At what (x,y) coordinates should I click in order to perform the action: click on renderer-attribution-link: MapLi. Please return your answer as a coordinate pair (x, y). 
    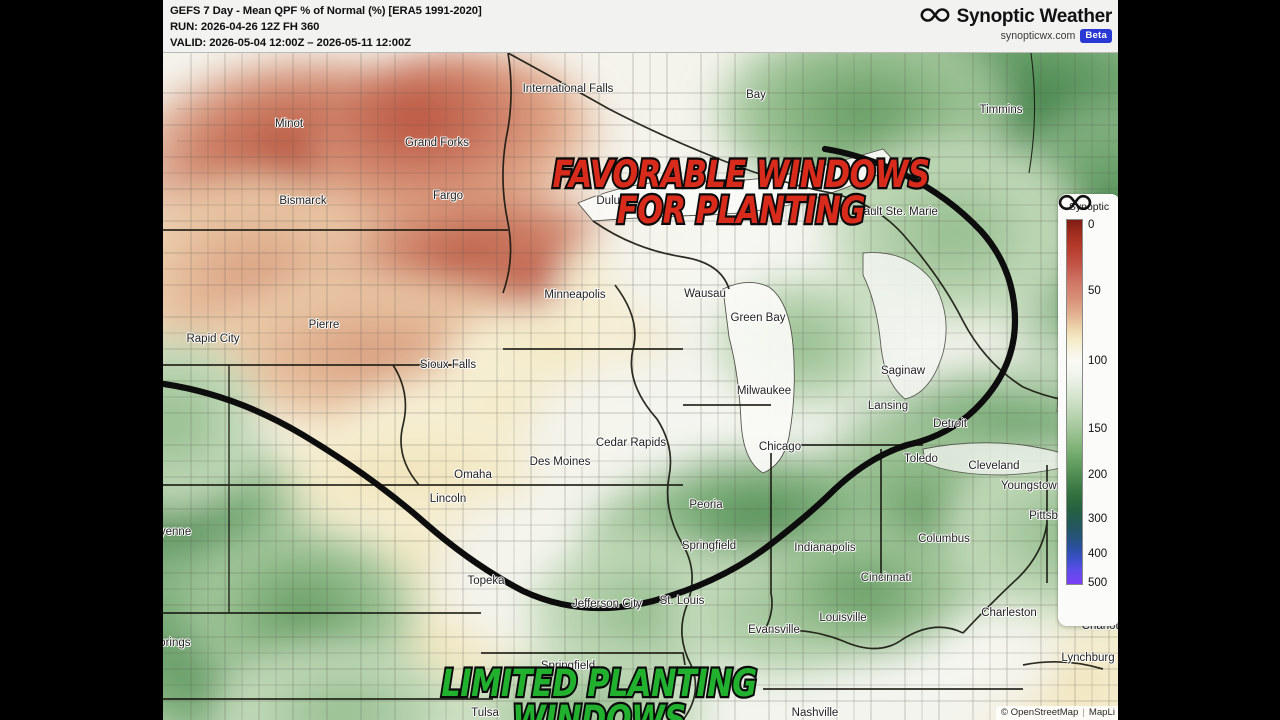
    Looking at the image, I should click on (1101, 712).